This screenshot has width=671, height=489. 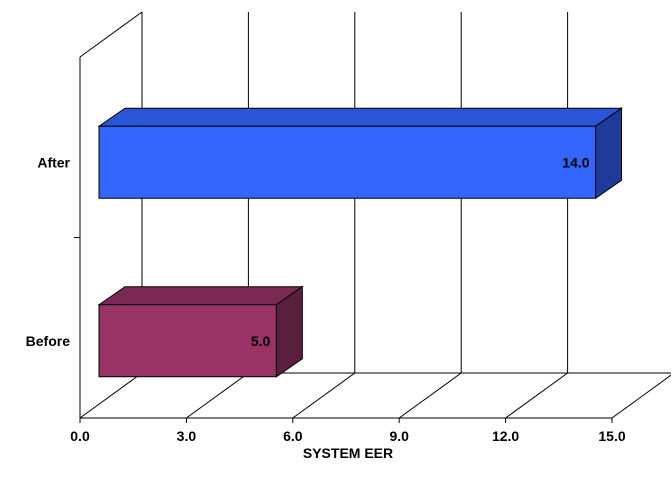 What do you see at coordinates (187, 436) in the screenshot?
I see `x-tick-label: 3.0` at bounding box center [187, 436].